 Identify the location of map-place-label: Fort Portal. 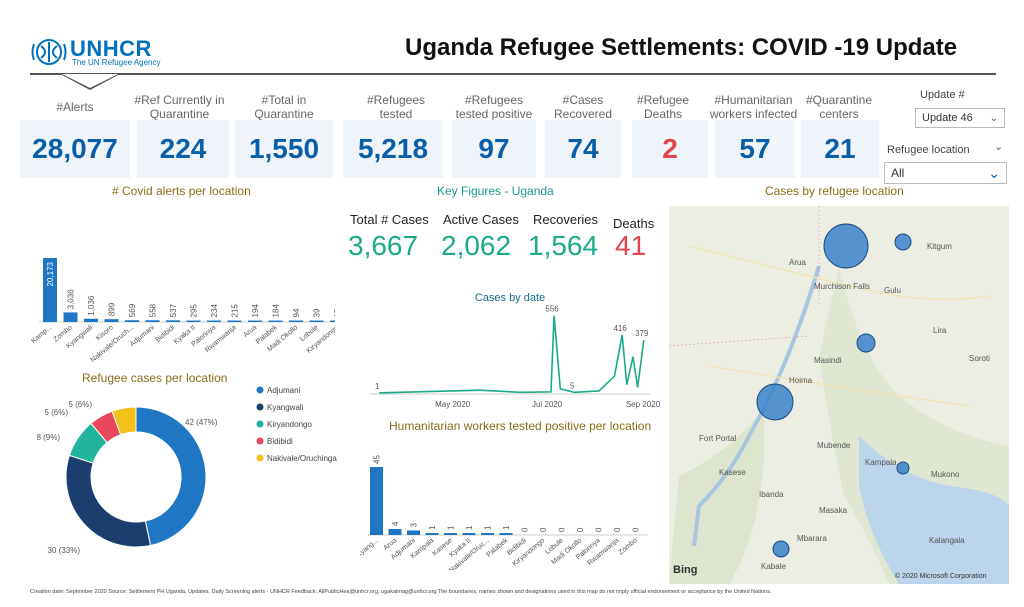
(718, 438).